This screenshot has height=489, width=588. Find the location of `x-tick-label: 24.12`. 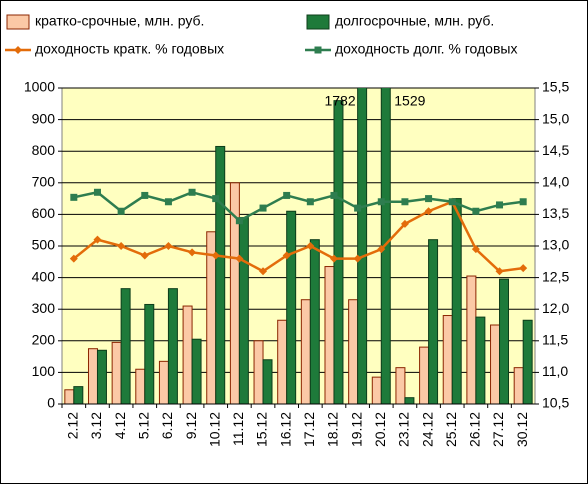

x-tick-label: 24.12 is located at coordinates (427, 429).